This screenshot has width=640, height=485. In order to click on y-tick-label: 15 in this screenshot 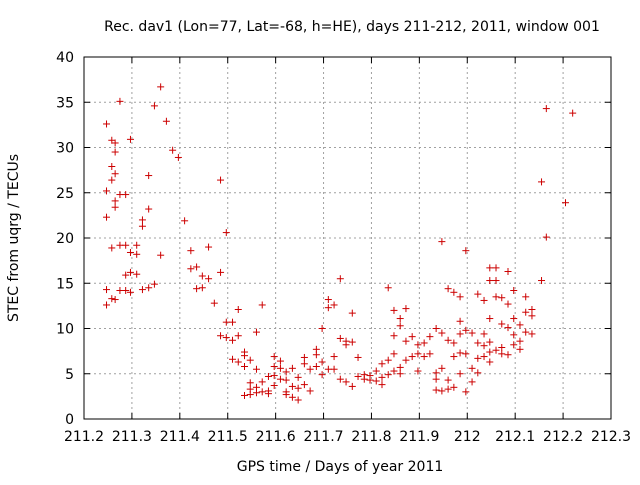, I will do `click(65, 284)`.